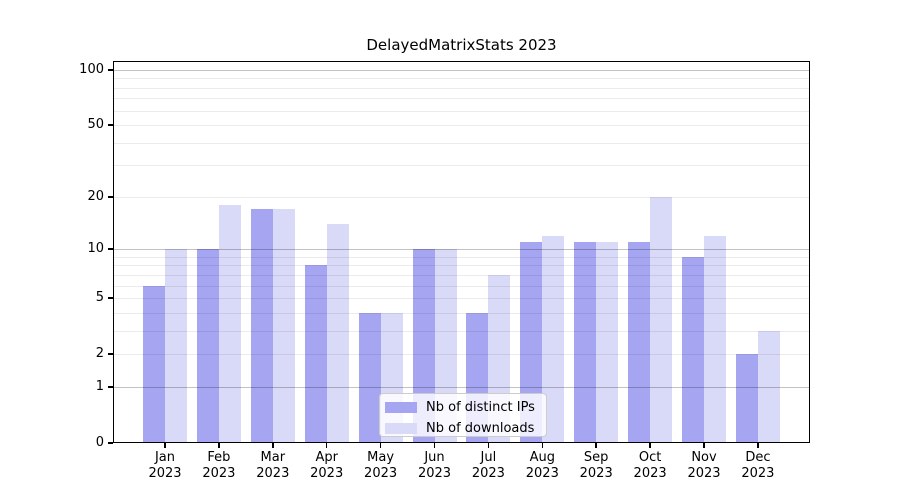 This screenshot has height=500, width=900. Describe the element at coordinates (596, 445) in the screenshot. I see `x-tick-sep` at that location.